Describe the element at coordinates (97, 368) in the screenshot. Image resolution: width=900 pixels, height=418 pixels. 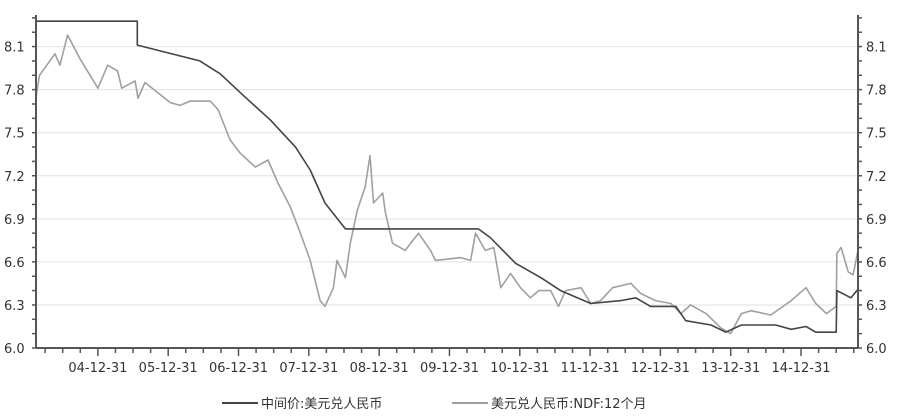
I see `x-tick-label: 04-12-31` at that location.